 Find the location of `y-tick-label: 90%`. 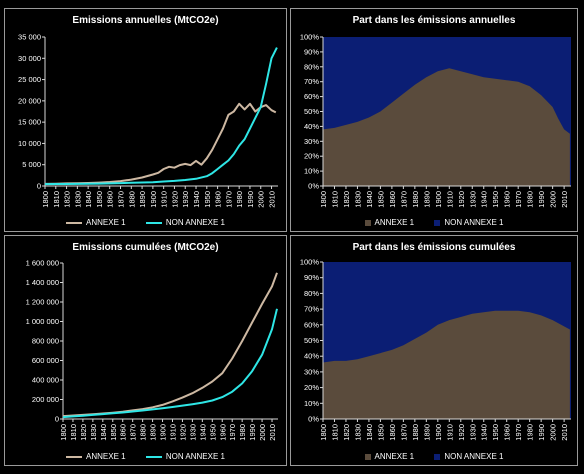

y-tick-label: 90% is located at coordinates (311, 51).